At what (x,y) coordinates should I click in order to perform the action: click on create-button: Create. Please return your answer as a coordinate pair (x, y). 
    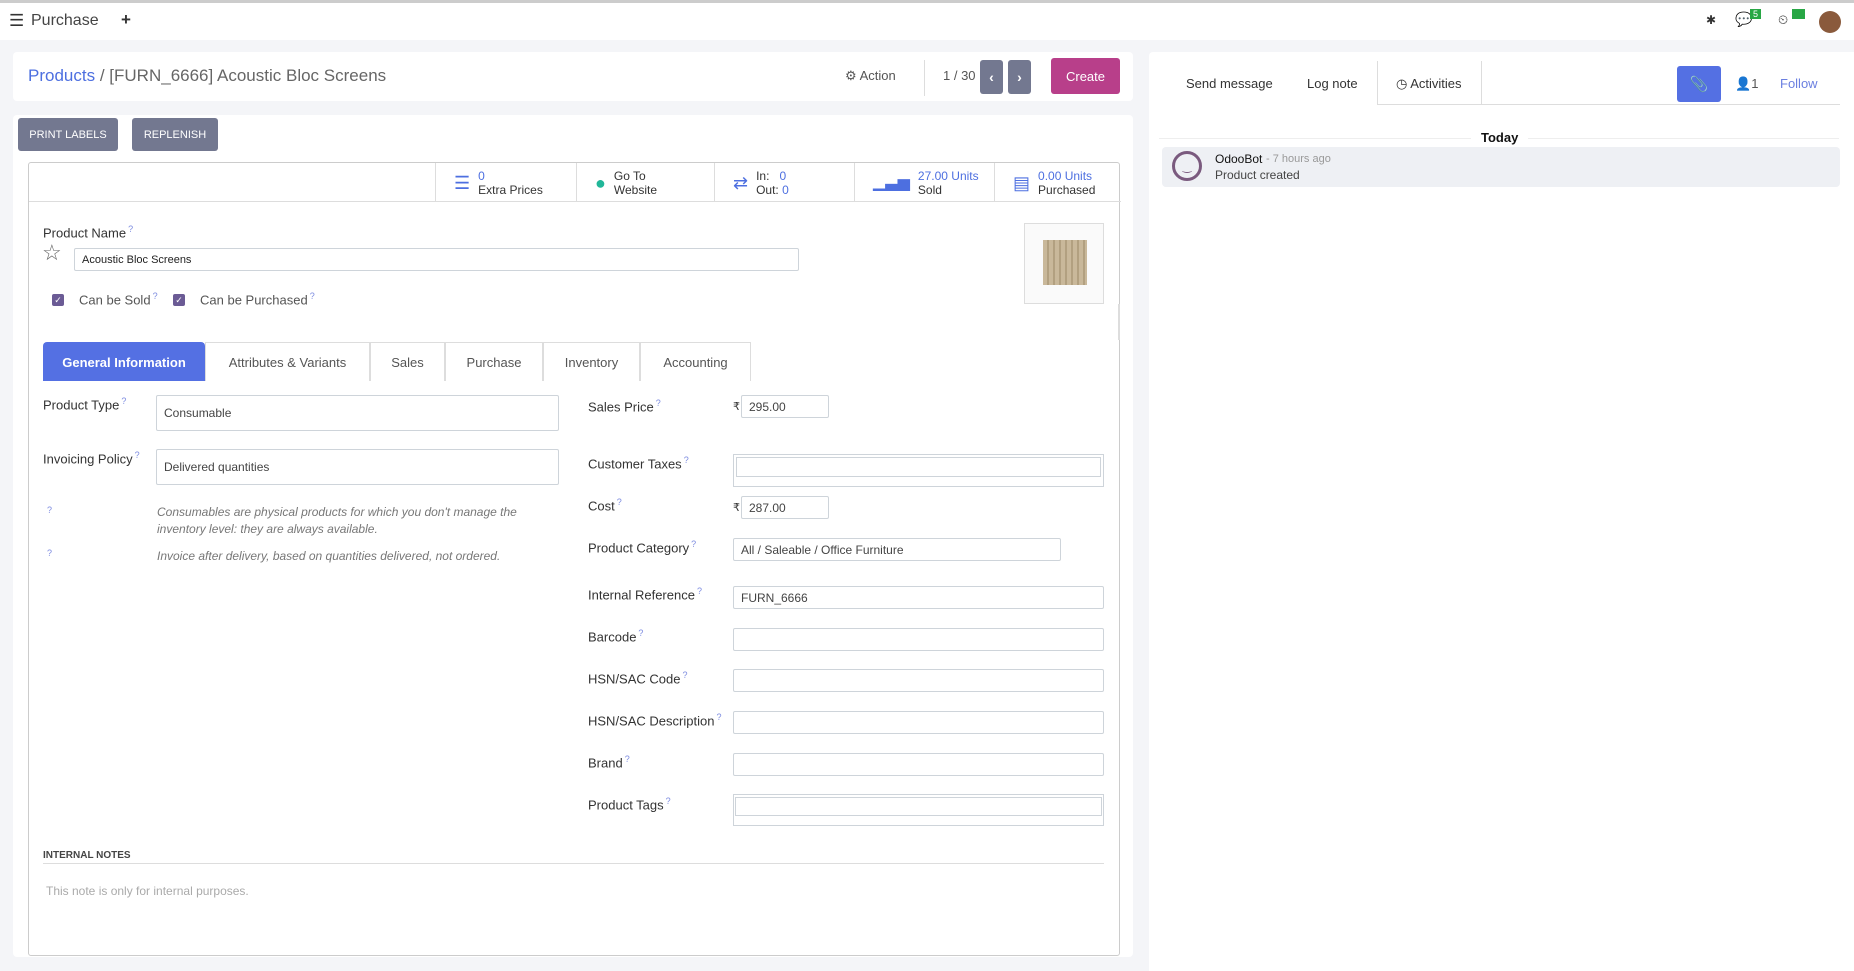
    Looking at the image, I should click on (1085, 76).